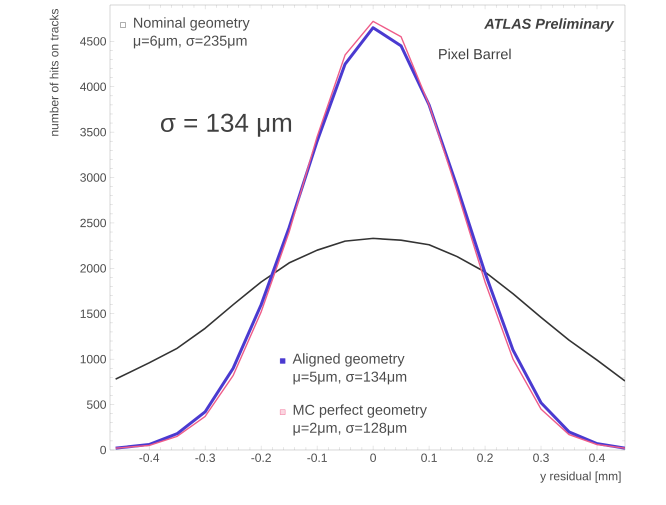 Image resolution: width=666 pixels, height=505 pixels. I want to click on y-tick-label: 1500, so click(93, 314).